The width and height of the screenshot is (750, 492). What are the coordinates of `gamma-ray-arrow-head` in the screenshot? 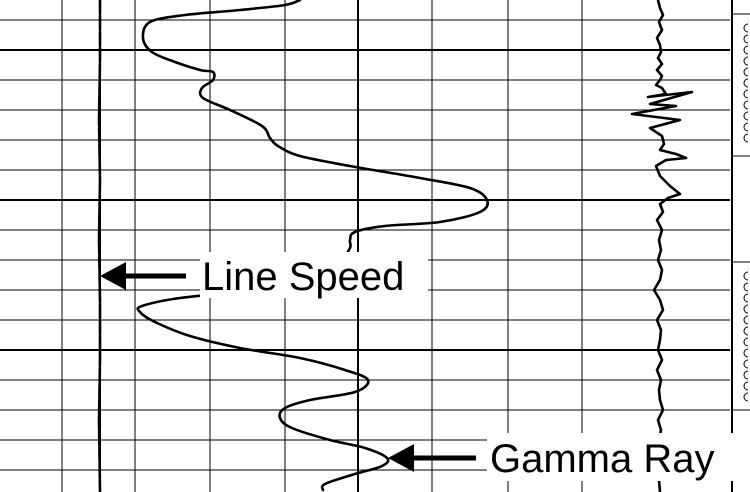 It's located at (401, 458).